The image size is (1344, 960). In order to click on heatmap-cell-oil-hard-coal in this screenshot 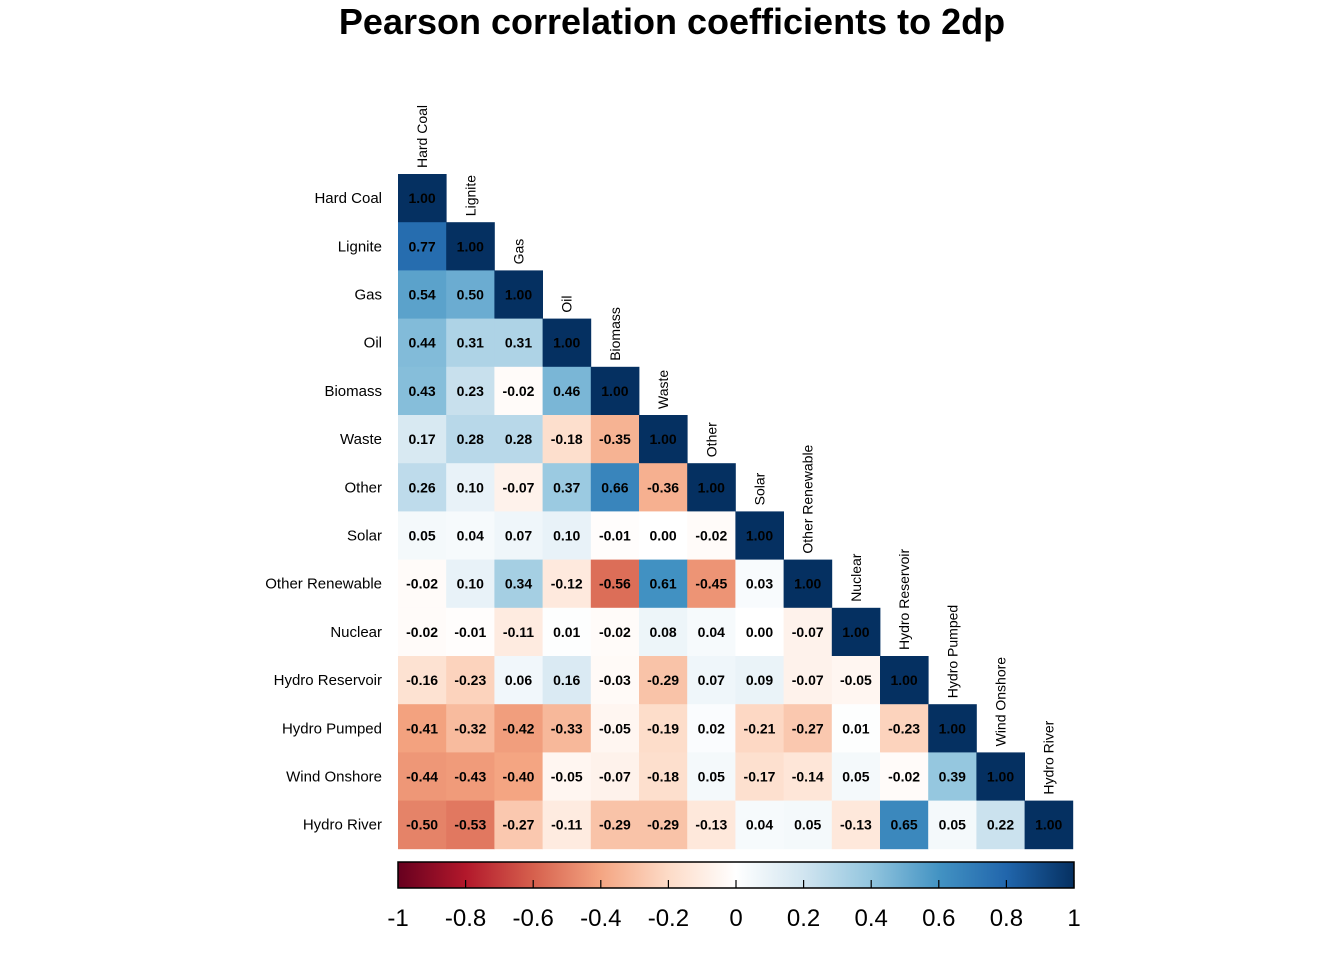, I will do `click(422, 343)`.